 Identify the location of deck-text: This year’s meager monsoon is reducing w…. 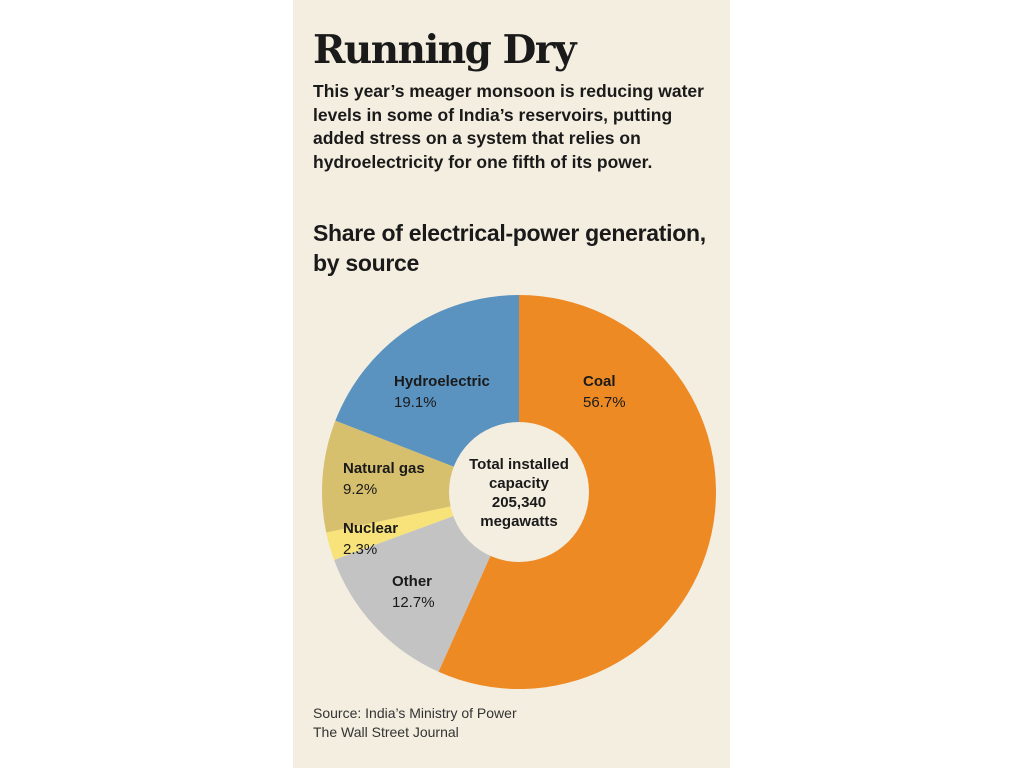
(508, 126).